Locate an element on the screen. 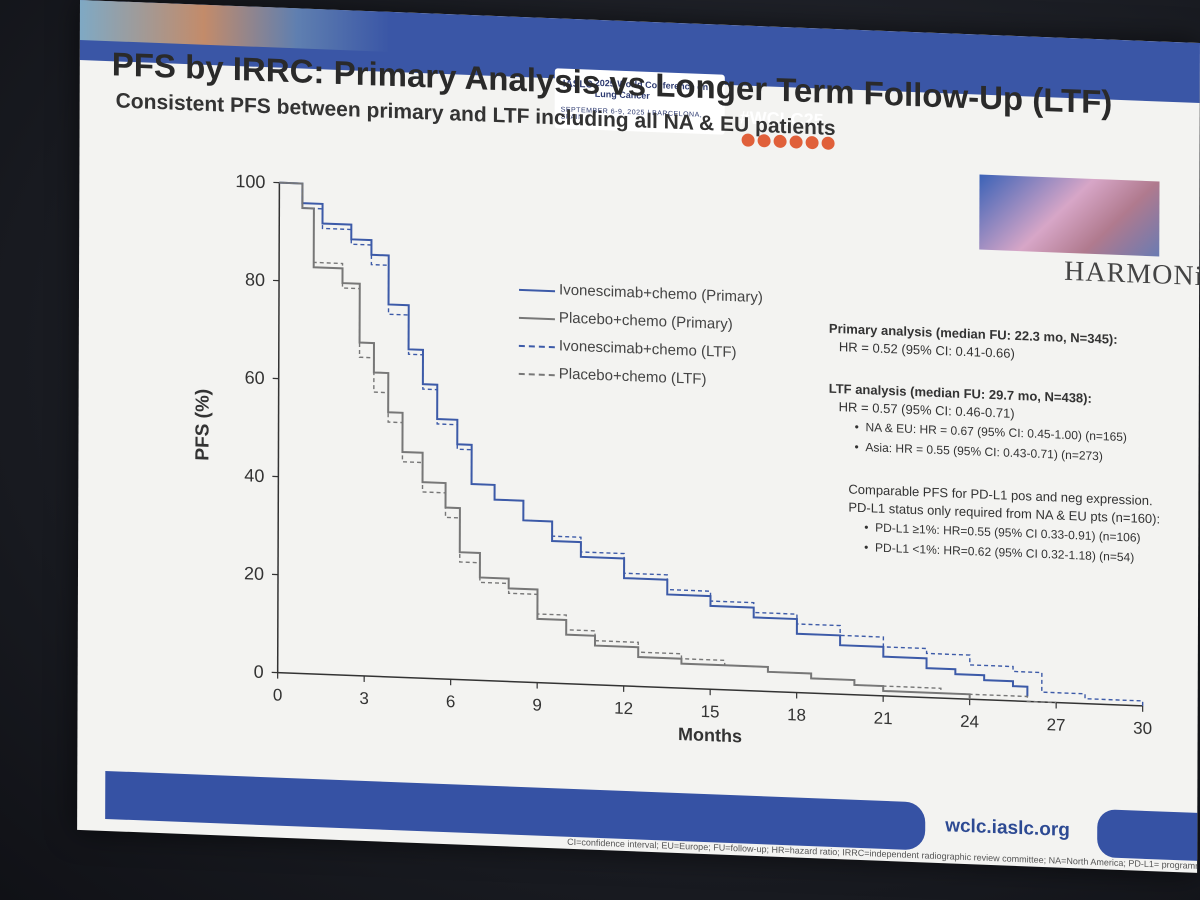 The image size is (1200, 900). y-axis-line is located at coordinates (278, 427).